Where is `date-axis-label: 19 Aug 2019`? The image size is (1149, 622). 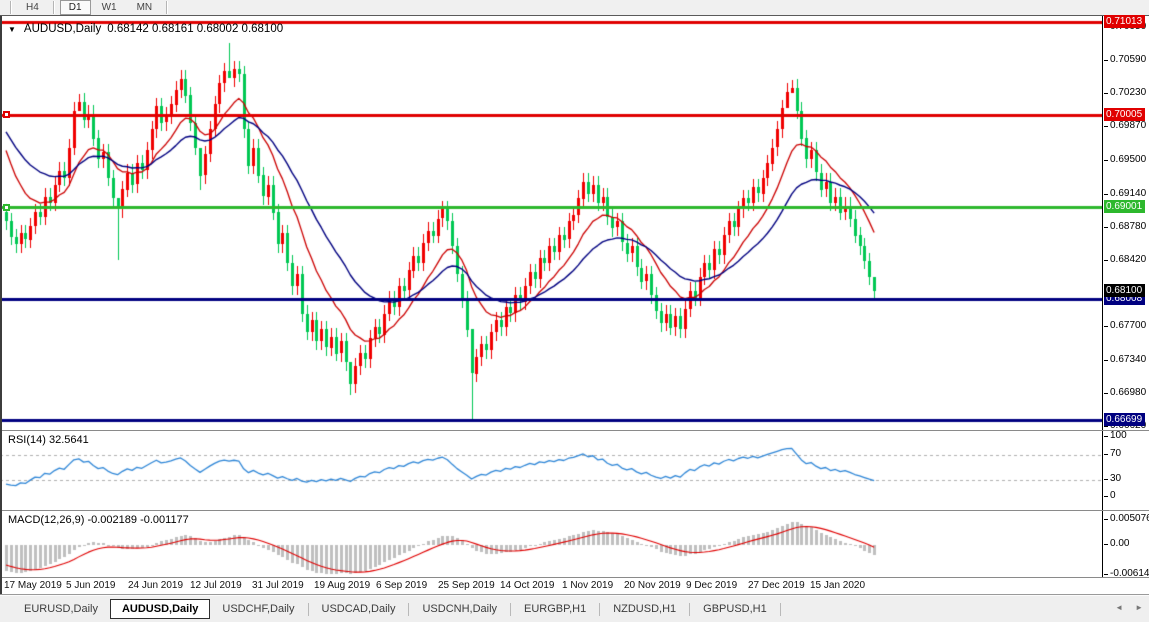
date-axis-label: 19 Aug 2019 is located at coordinates (342, 585).